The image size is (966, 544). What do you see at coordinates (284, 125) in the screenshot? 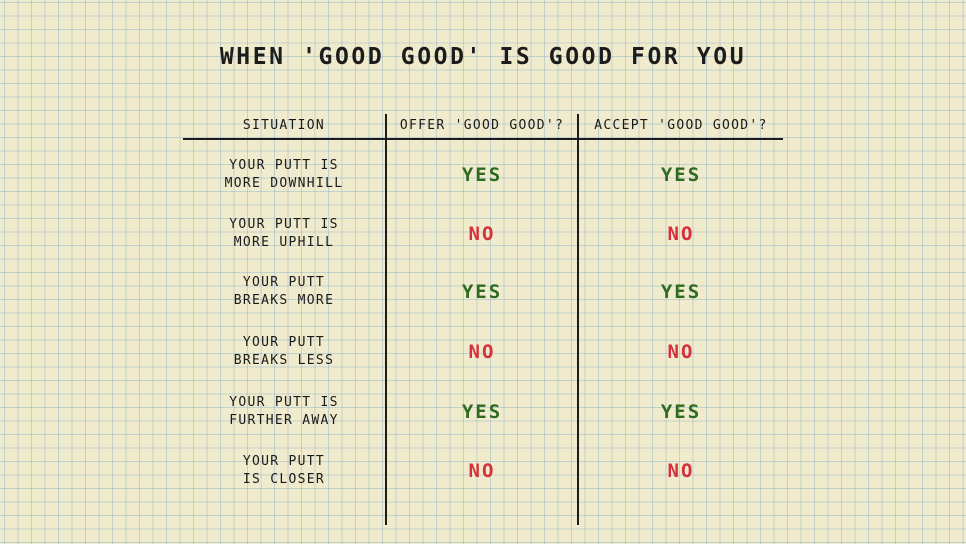
I see `column-header-situation: SITUATION` at bounding box center [284, 125].